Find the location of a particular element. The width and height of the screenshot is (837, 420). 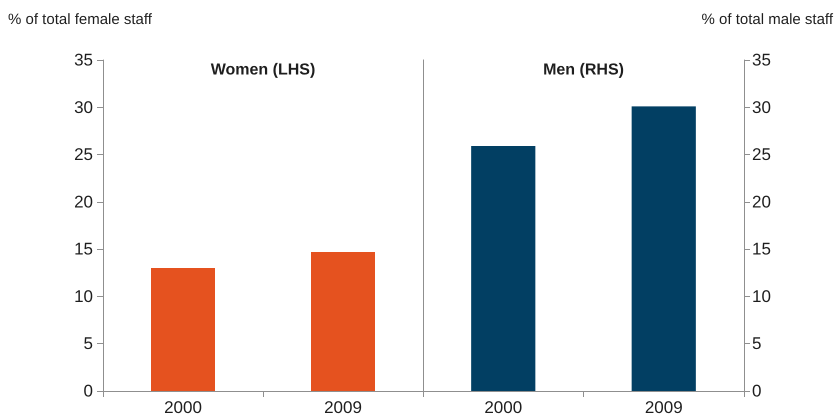

y2-tick-label: 35 is located at coordinates (761, 60).